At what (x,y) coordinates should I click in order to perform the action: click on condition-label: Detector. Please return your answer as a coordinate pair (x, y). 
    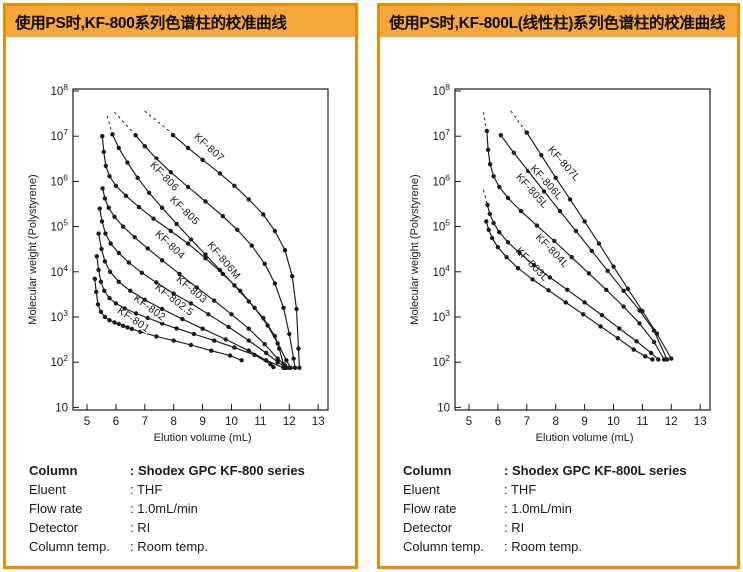
    Looking at the image, I should click on (54, 527).